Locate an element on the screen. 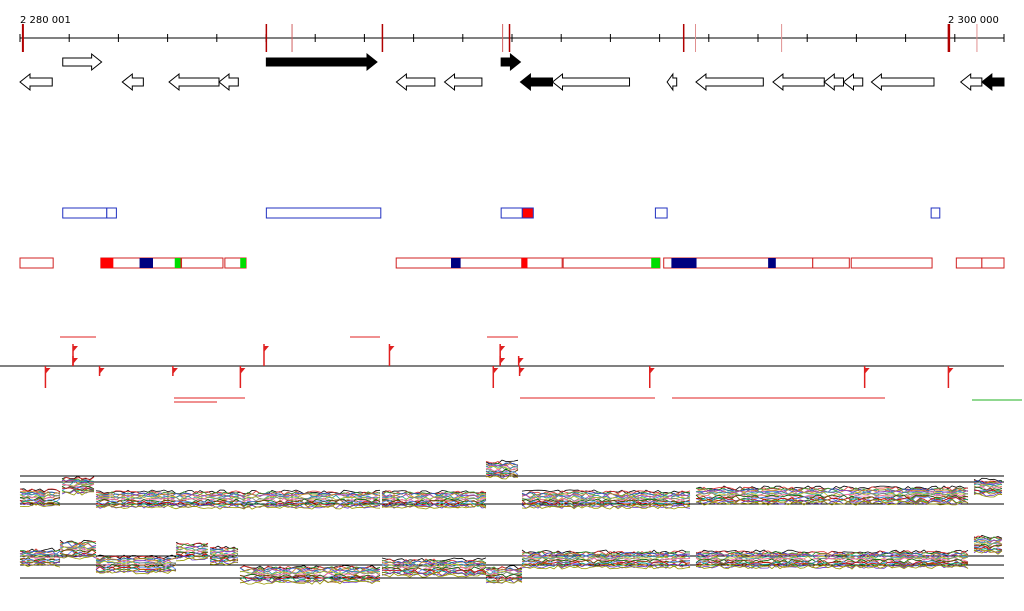 The image size is (1024, 611). expression-track-reverse is located at coordinates (511, 560).